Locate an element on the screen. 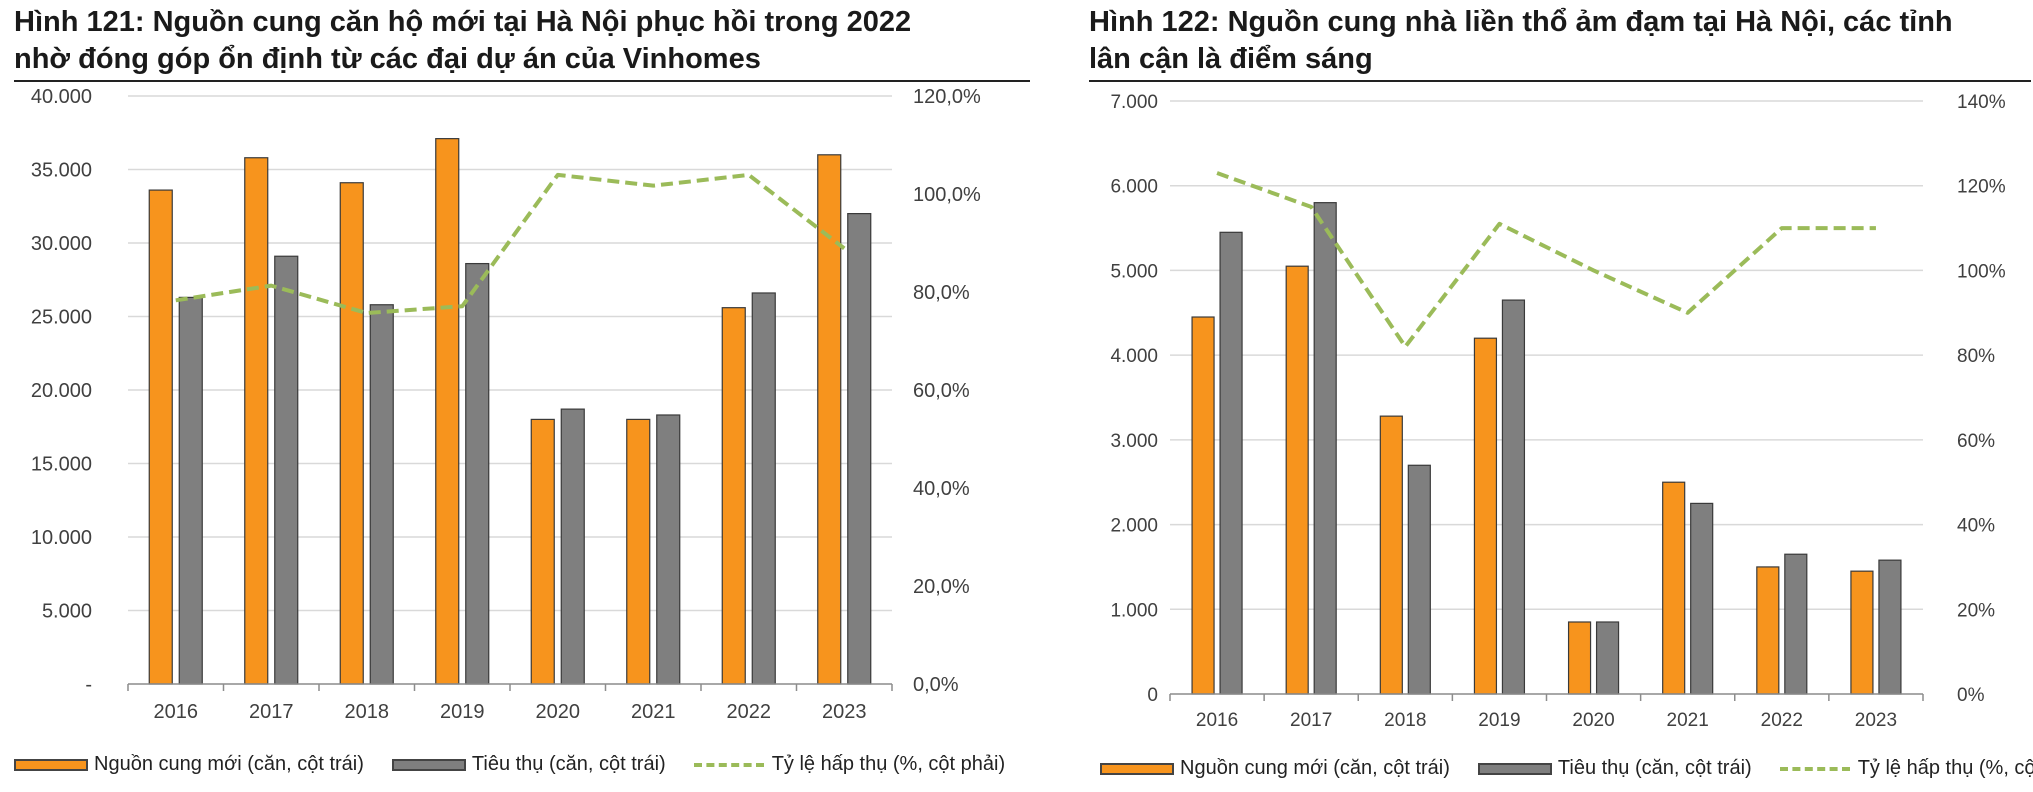  bar-supply-2018 is located at coordinates (1391, 555).